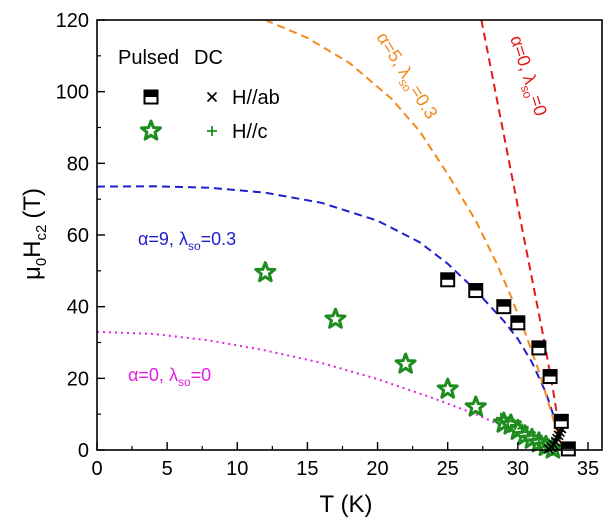 Image resolution: width=605 pixels, height=523 pixels. I want to click on x-tick-label: 0, so click(96, 469).